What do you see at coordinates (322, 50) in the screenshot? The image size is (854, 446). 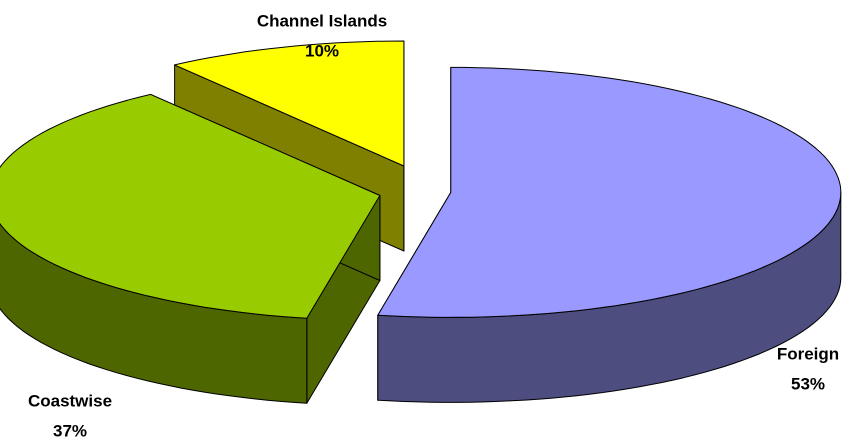 I see `value-label: 10%` at bounding box center [322, 50].